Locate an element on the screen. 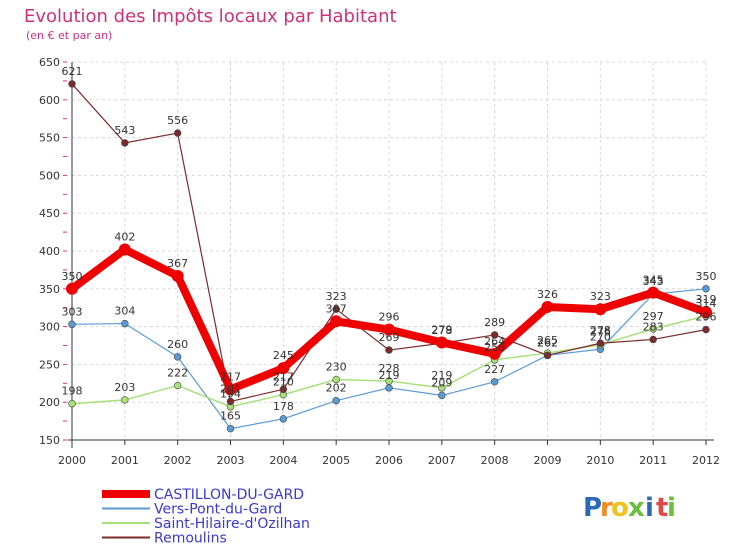 The height and width of the screenshot is (550, 750). data-label-remoulins-2011: 283 is located at coordinates (653, 326).